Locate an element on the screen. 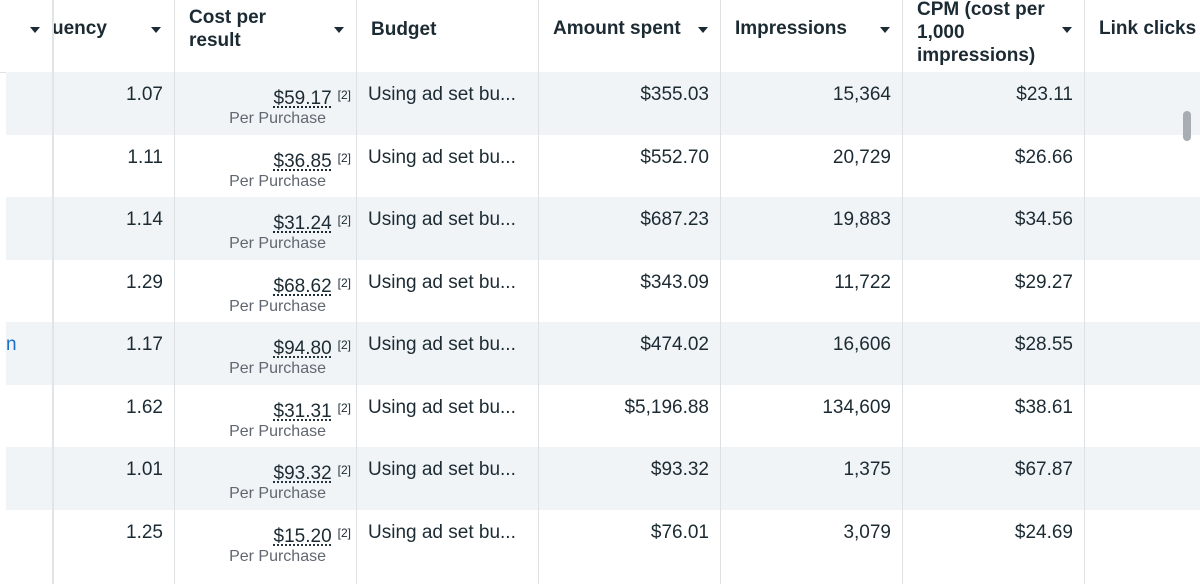 The height and width of the screenshot is (584, 1200). cost-per-result-link: $59.17 is located at coordinates (302, 98).